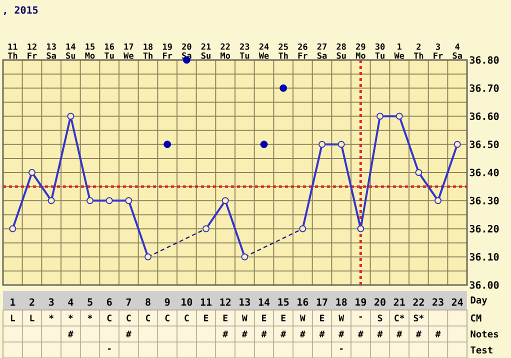 The height and width of the screenshot is (358, 511). I want to click on x-tick-label: 1, so click(13, 302).